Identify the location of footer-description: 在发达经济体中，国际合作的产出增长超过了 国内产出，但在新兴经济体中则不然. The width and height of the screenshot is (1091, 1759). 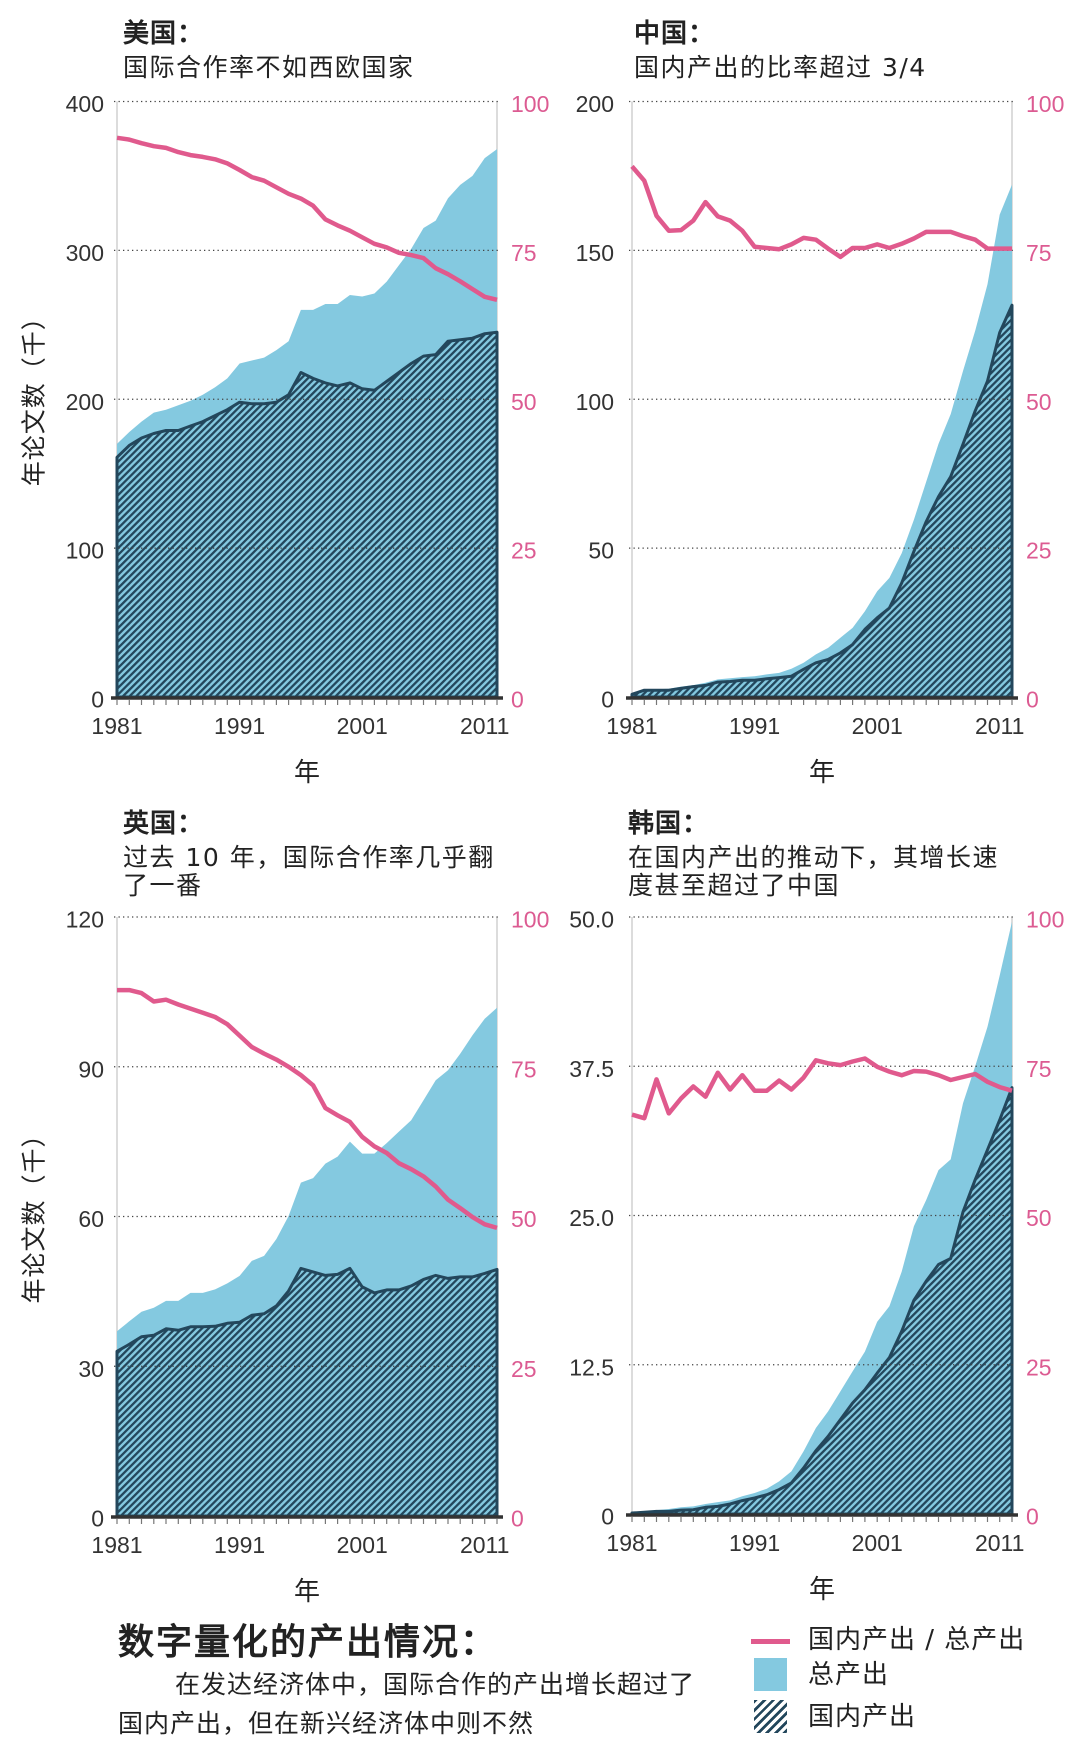
(438, 1704).